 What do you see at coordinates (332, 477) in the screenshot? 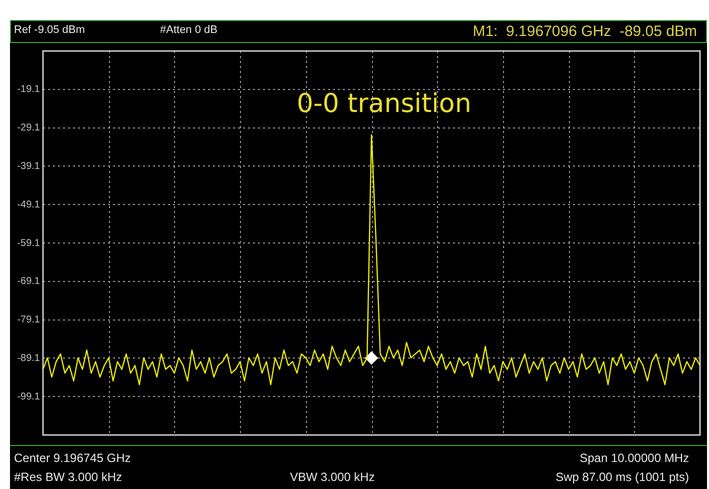
I see `text: VBW 3.000 kHz` at bounding box center [332, 477].